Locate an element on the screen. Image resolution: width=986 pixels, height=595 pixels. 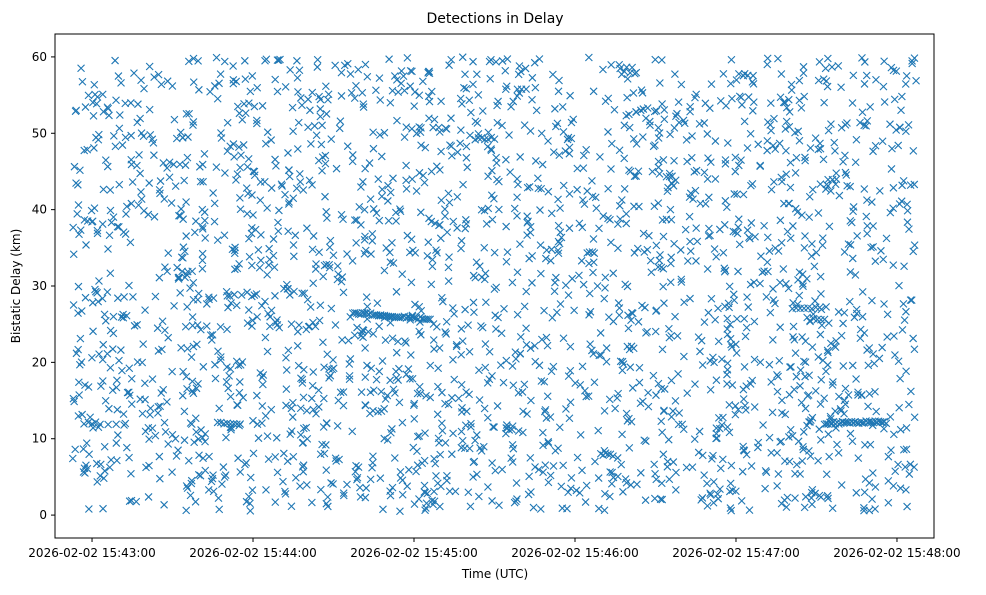
chart-title: Detections in Delay is located at coordinates (494, 19).